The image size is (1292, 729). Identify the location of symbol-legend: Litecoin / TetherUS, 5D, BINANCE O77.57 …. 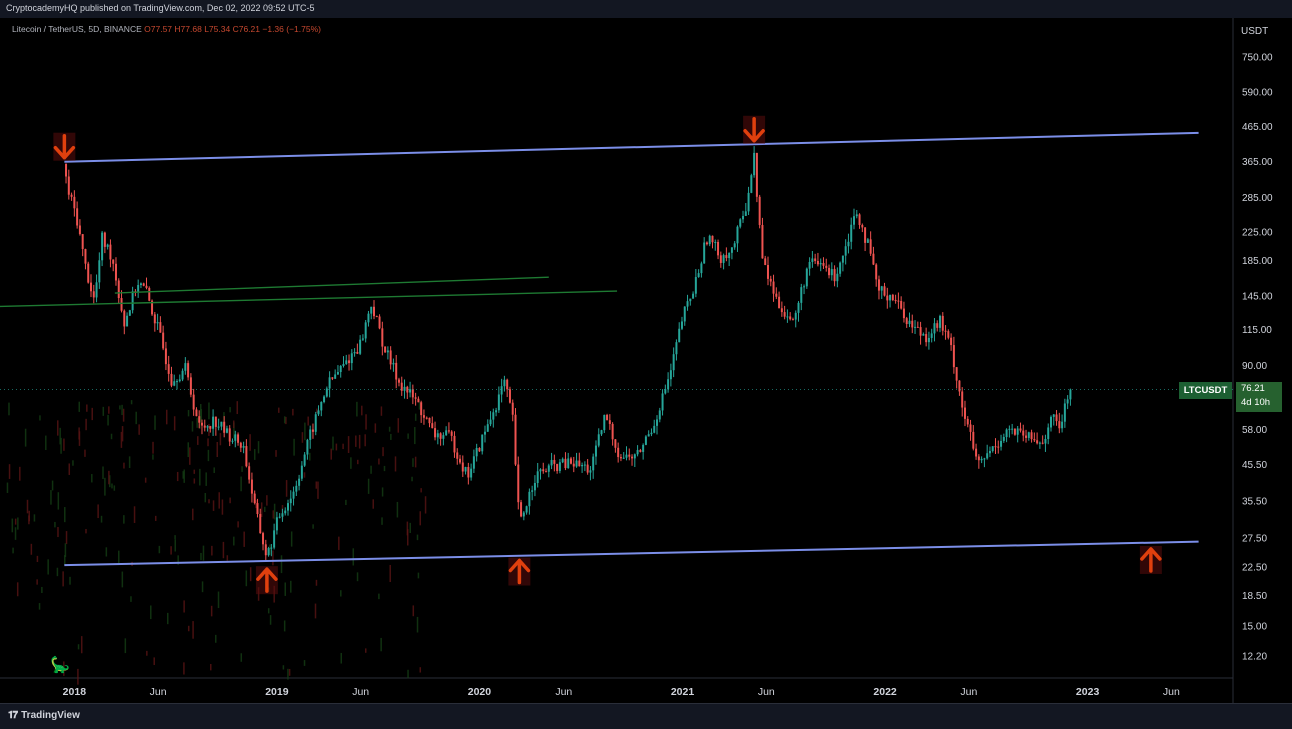
(166, 29).